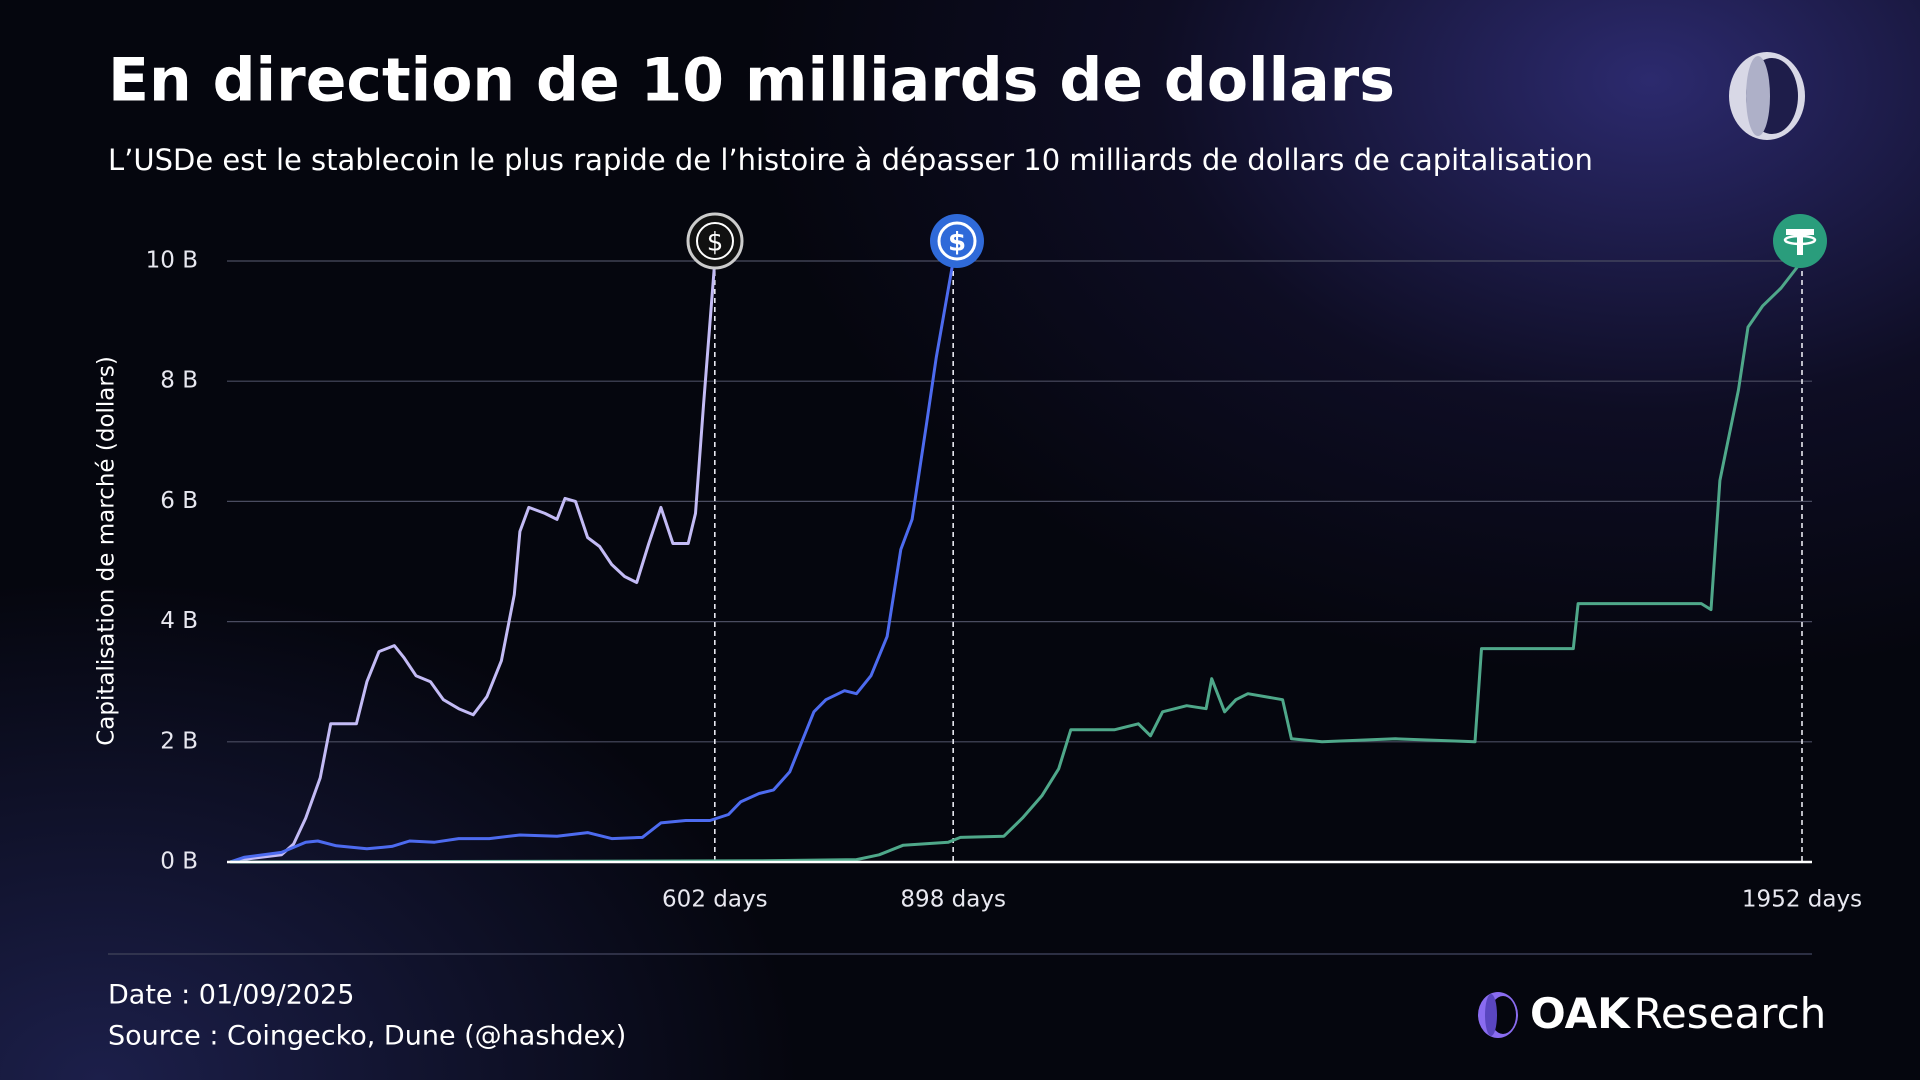  Describe the element at coordinates (367, 1036) in the screenshot. I see `footer-source: Source : Coingecko, Dune (@hashdex)` at that location.